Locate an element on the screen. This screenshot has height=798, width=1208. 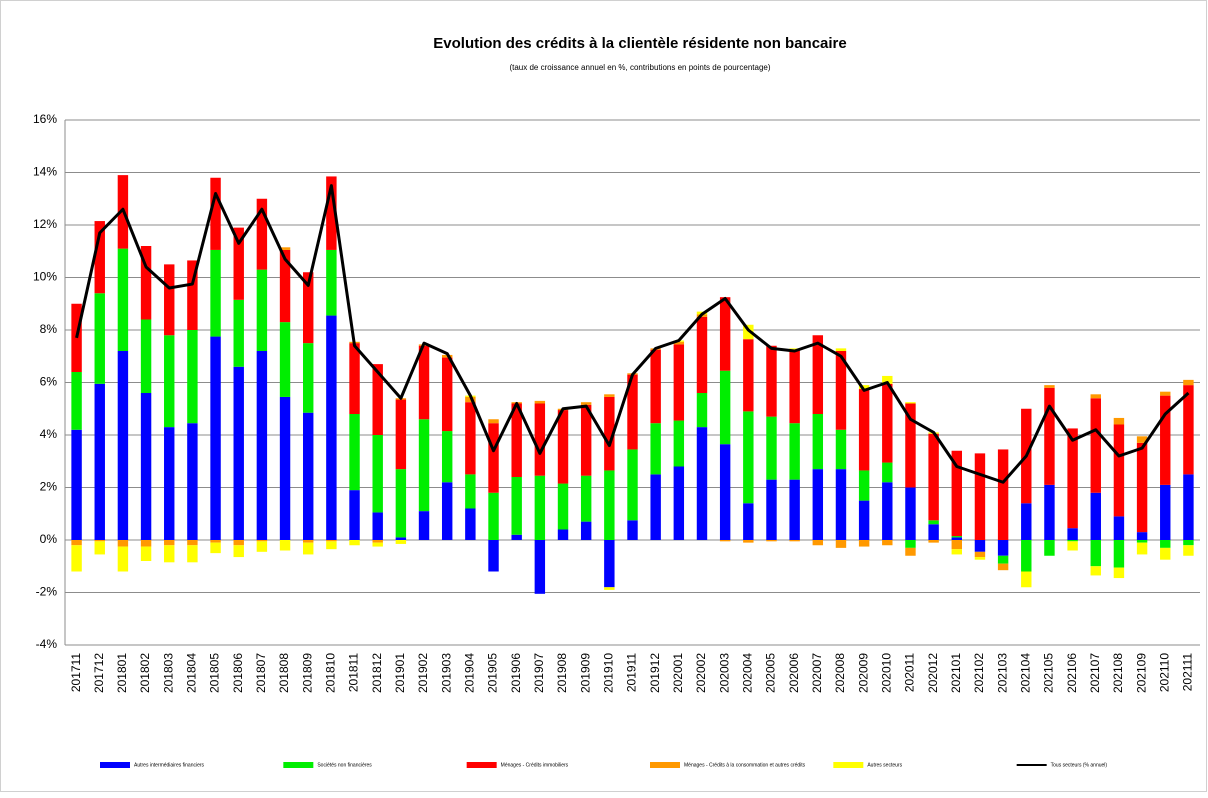
x-tick-label: 202006 is located at coordinates (794, 673).